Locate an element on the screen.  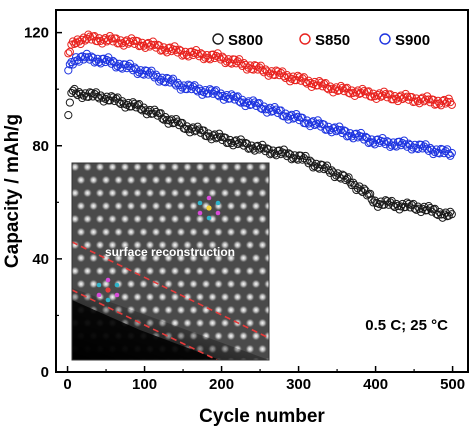
x-tick-label: 400 is located at coordinates (375, 384).